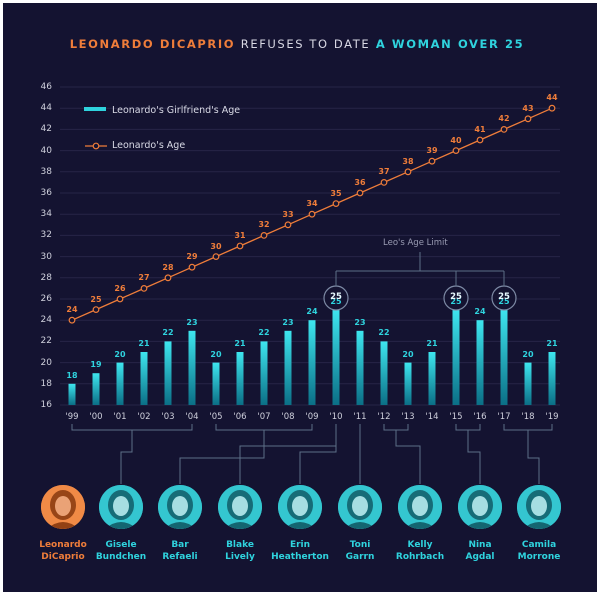 This screenshot has height=595, width=601. What do you see at coordinates (456, 417) in the screenshot?
I see `x-tick-label: '15` at bounding box center [456, 417].